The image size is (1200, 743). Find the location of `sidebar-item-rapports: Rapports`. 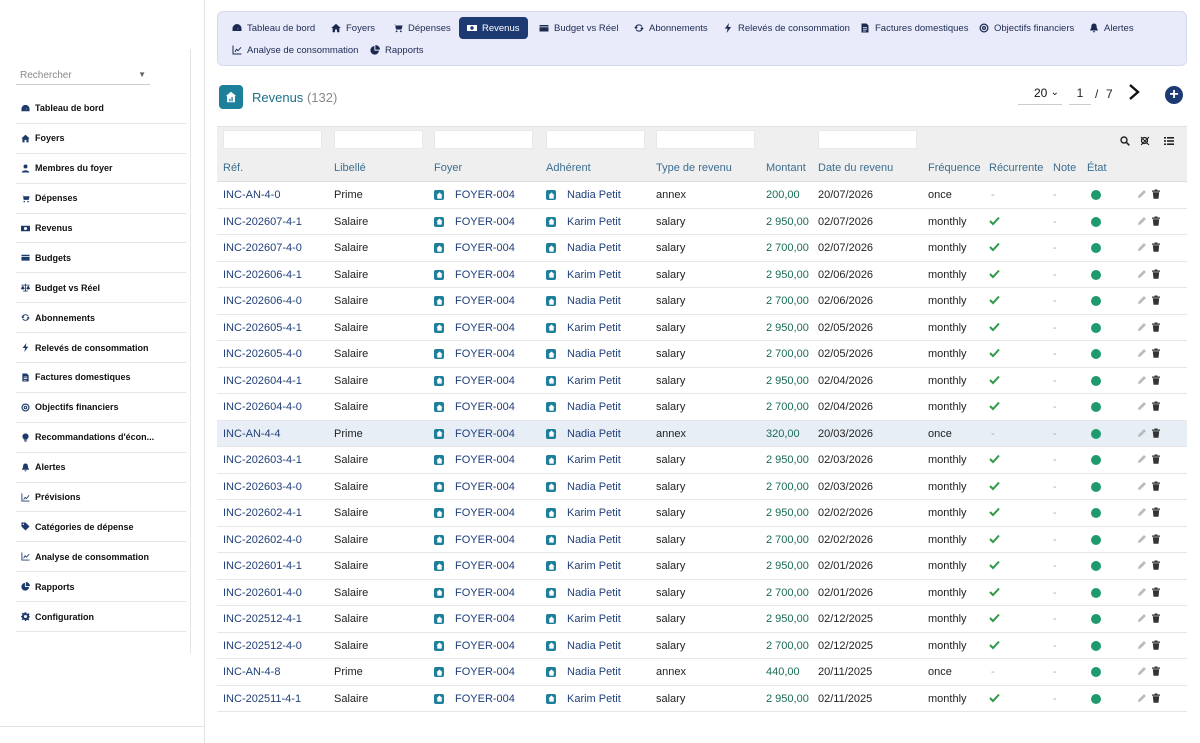

sidebar-item-rapports: Rapports is located at coordinates (101, 587).